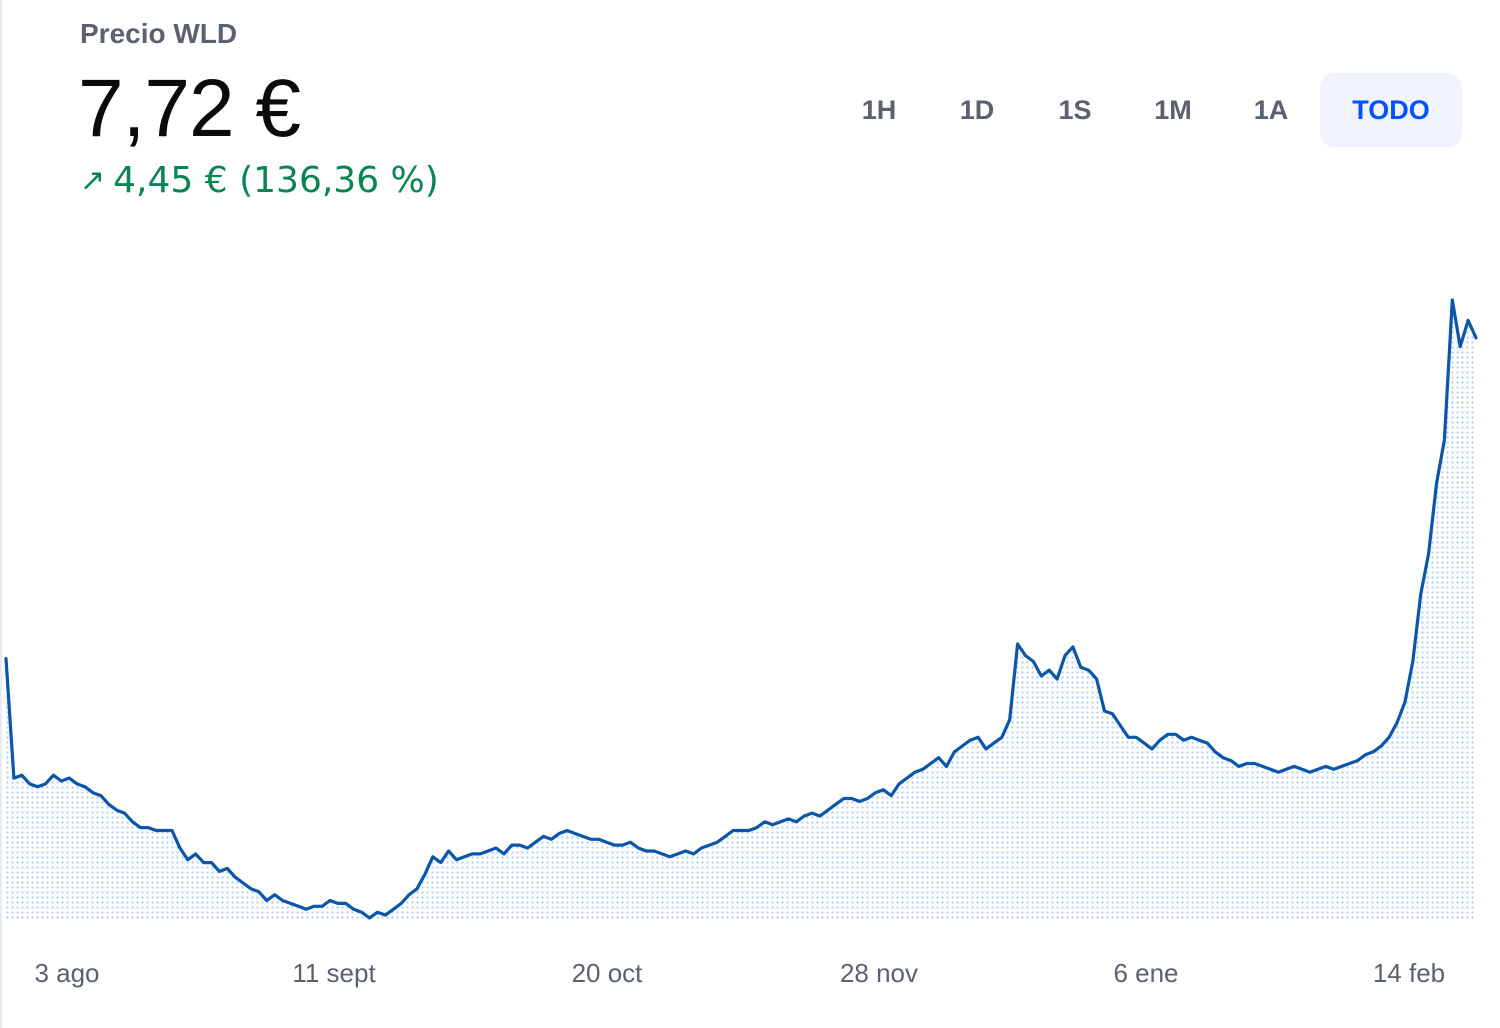 The height and width of the screenshot is (1028, 1500). I want to click on x-tick-label: 28 nov, so click(879, 973).